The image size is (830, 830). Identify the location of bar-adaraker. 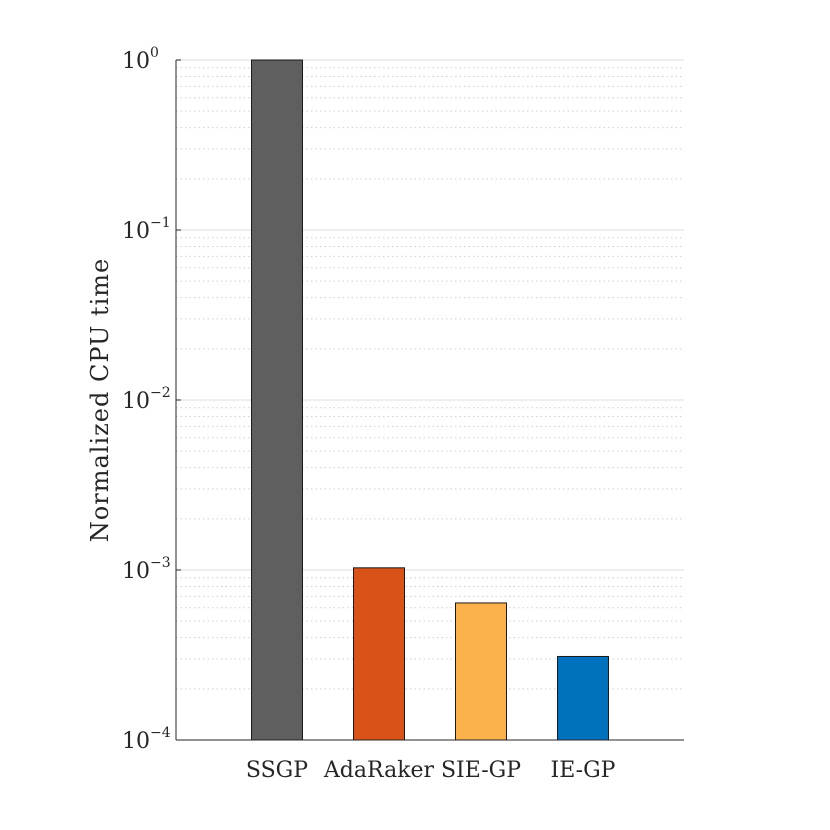
(379, 654).